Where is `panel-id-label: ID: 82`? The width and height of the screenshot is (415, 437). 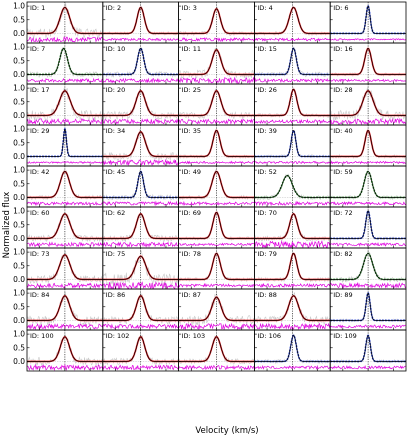
panel-id-label: ID: 82 is located at coordinates (342, 254).